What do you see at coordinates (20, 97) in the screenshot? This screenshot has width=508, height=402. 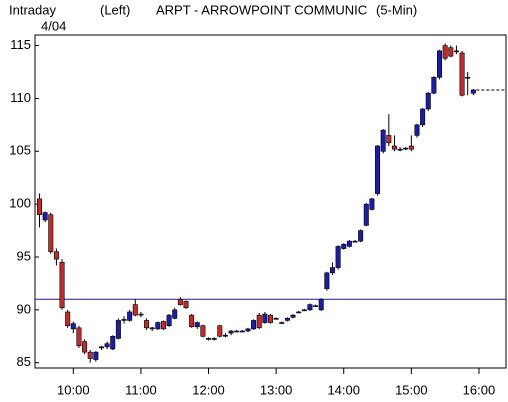 I see `y-tick-label: 110` at bounding box center [20, 97].